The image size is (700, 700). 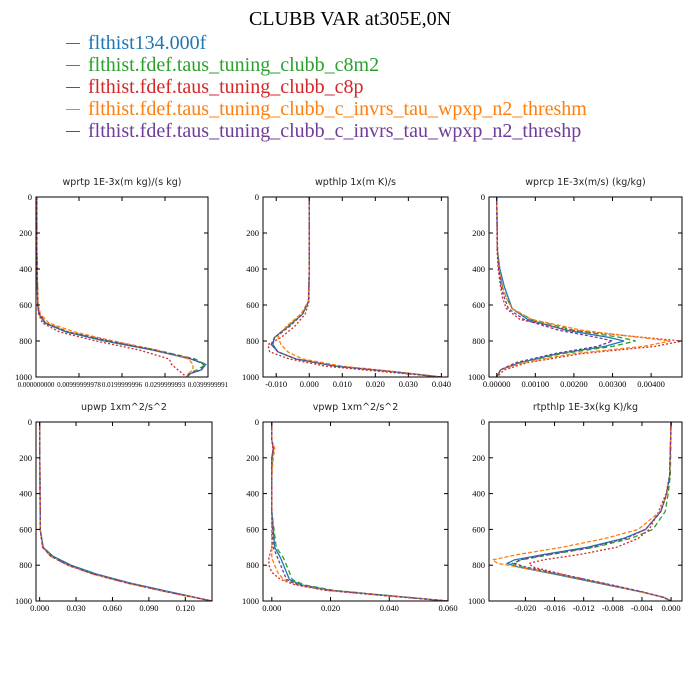 I want to click on chart-title: rtpthlp 1E-3x(kg K)/kg, so click(x=585, y=407).